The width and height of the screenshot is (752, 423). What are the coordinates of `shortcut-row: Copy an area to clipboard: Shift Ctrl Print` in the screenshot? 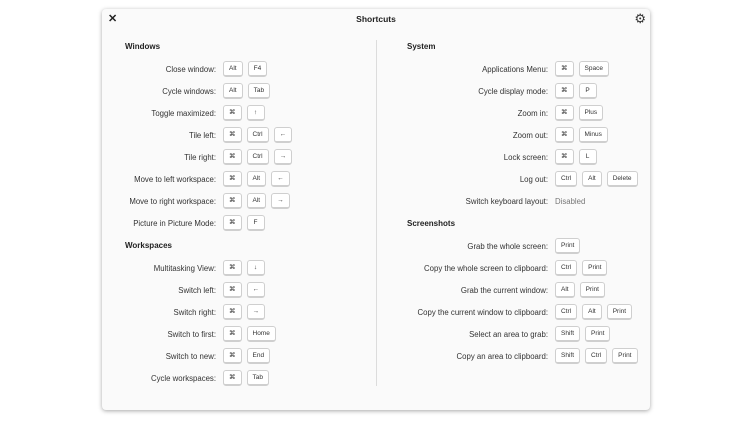 It's located at (513, 356).